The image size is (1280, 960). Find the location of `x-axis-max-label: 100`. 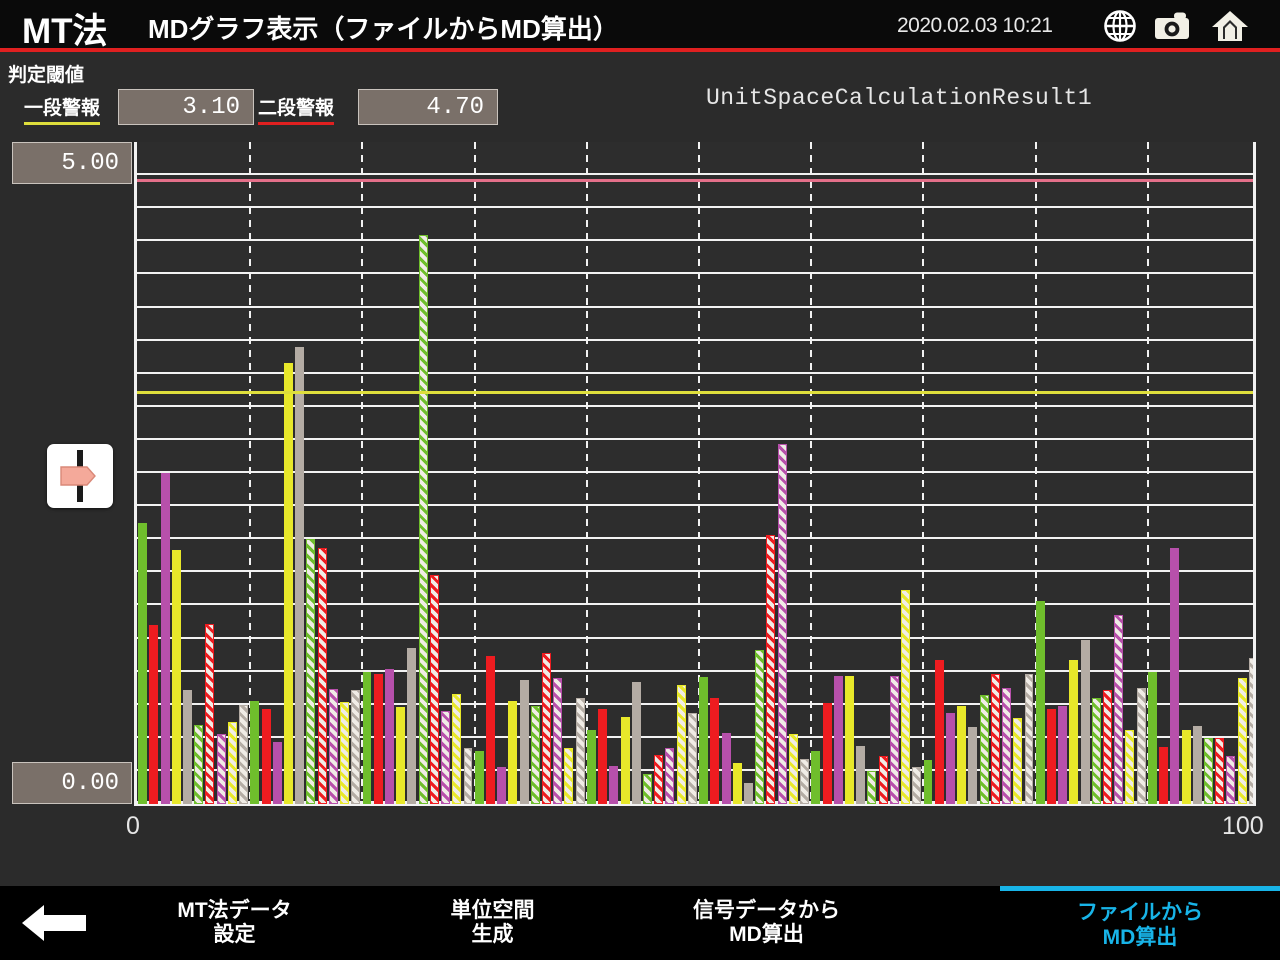

x-axis-max-label: 100 is located at coordinates (1243, 826).